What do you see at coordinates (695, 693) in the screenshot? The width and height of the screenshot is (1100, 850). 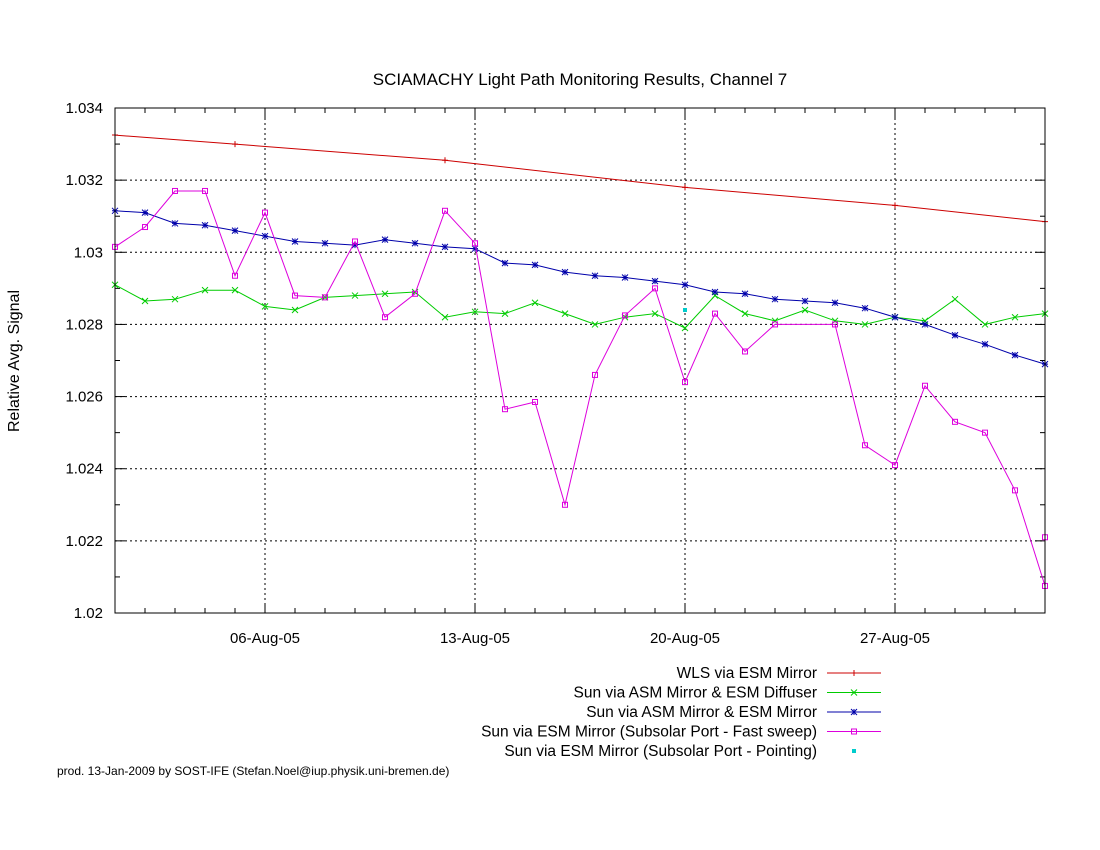 I see `legend-label: Sun via ASM Mirror & ESM Diffuser` at bounding box center [695, 693].